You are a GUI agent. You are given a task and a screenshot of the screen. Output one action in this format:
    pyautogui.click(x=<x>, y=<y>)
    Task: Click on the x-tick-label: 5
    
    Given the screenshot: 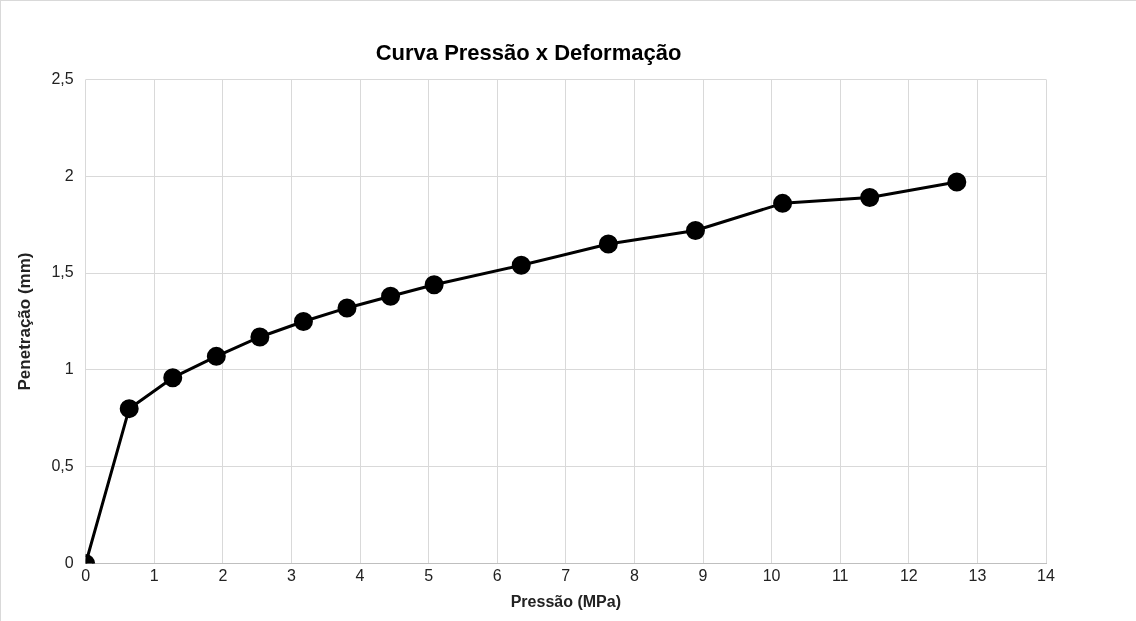 What is the action you would take?
    pyautogui.click(x=429, y=575)
    